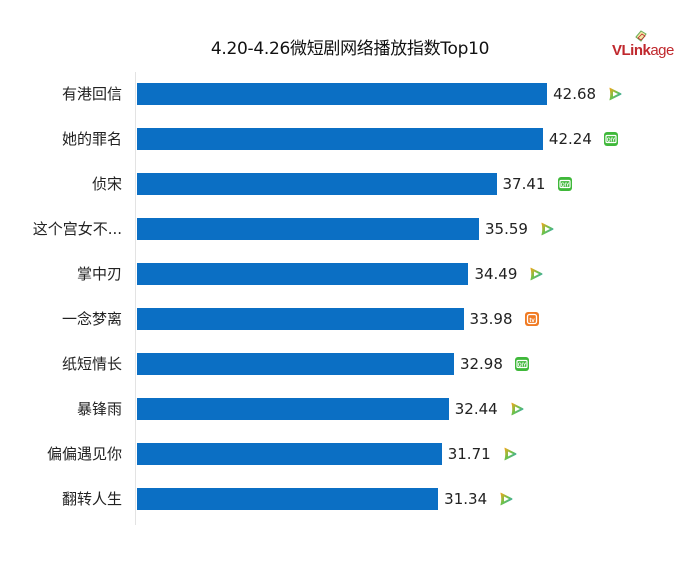 The height and width of the screenshot is (564, 700). Describe the element at coordinates (575, 94) in the screenshot. I see `value-label: 42.68` at that location.